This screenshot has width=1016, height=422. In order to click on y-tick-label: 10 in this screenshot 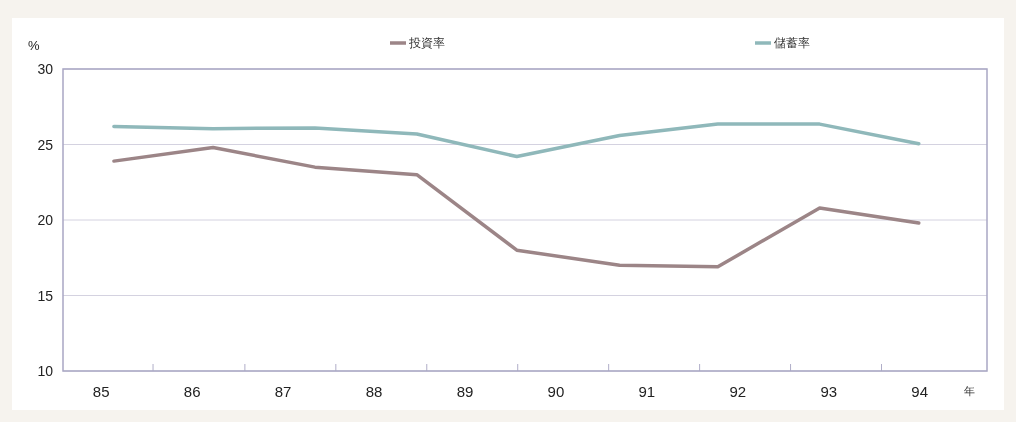, I will do `click(45, 371)`.